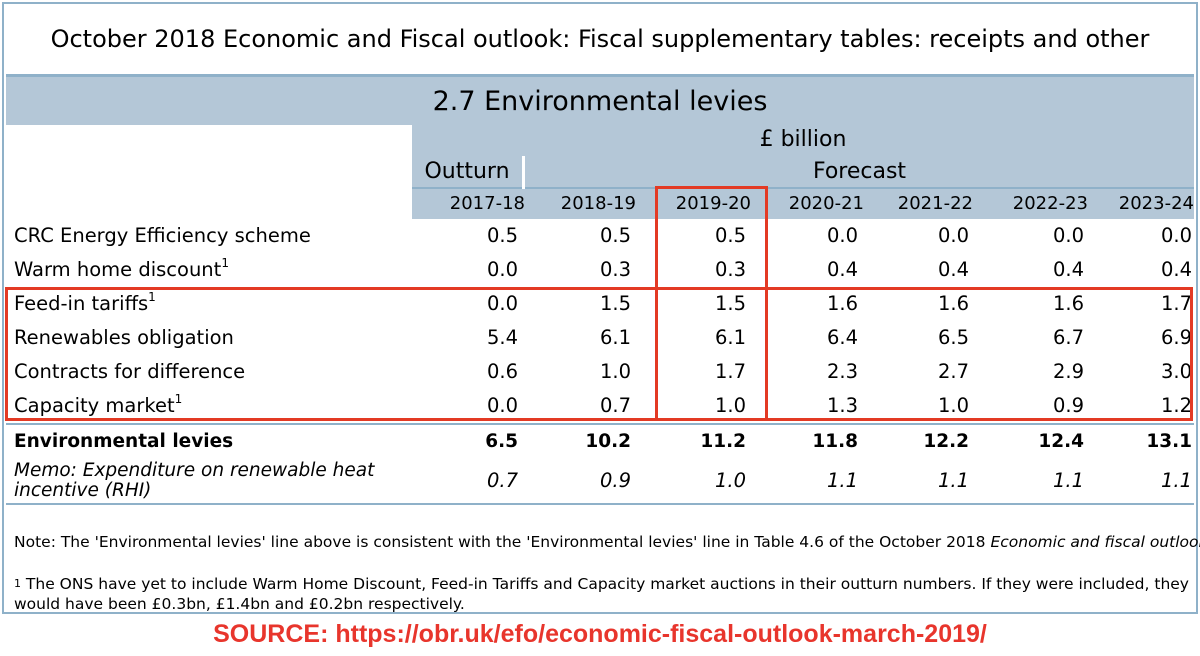 The width and height of the screenshot is (1200, 656). What do you see at coordinates (803, 140) in the screenshot?
I see `unit-header: £ billion` at bounding box center [803, 140].